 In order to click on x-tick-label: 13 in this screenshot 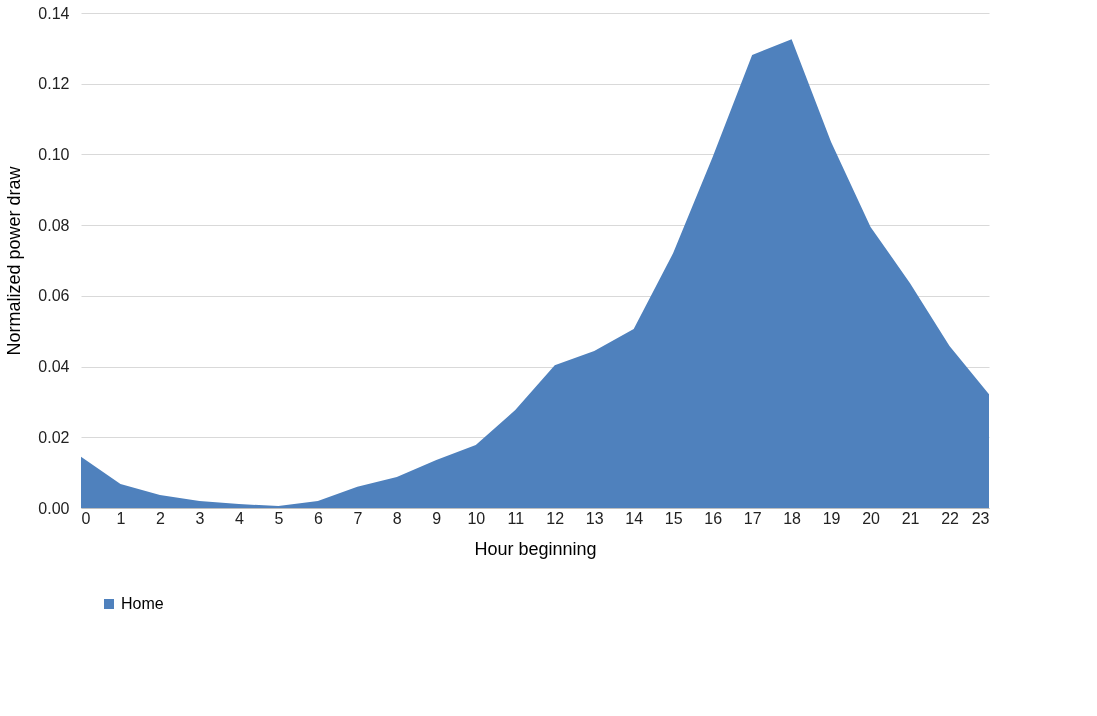, I will do `click(594, 518)`.